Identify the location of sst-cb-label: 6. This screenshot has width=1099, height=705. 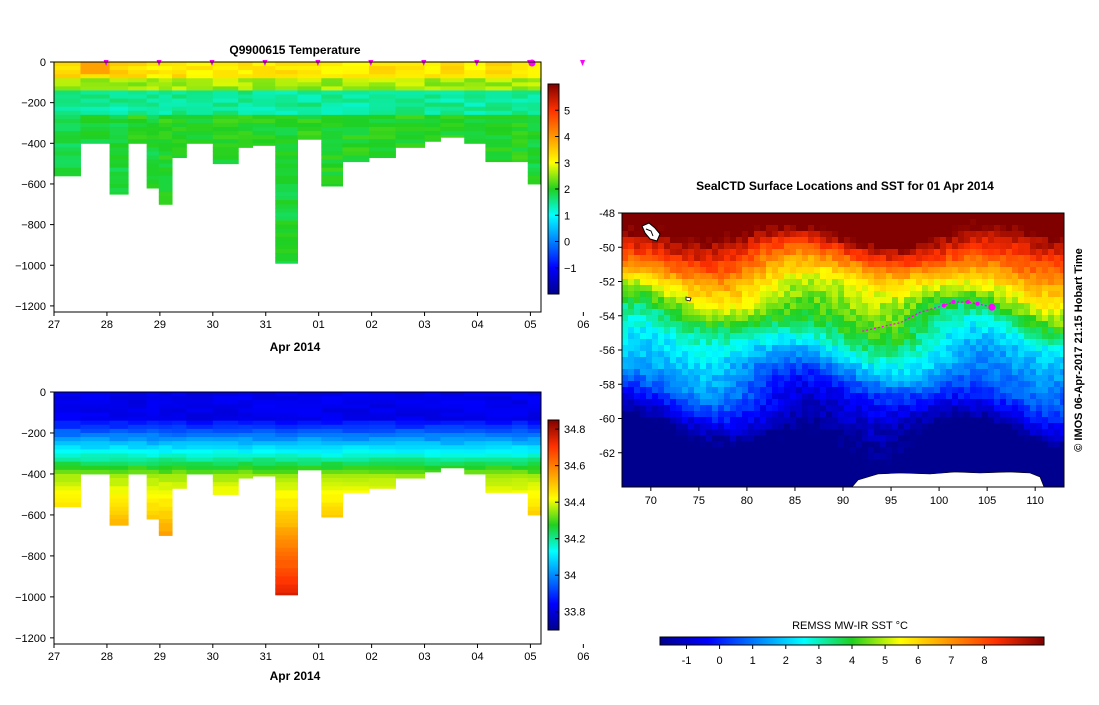
(918, 661).